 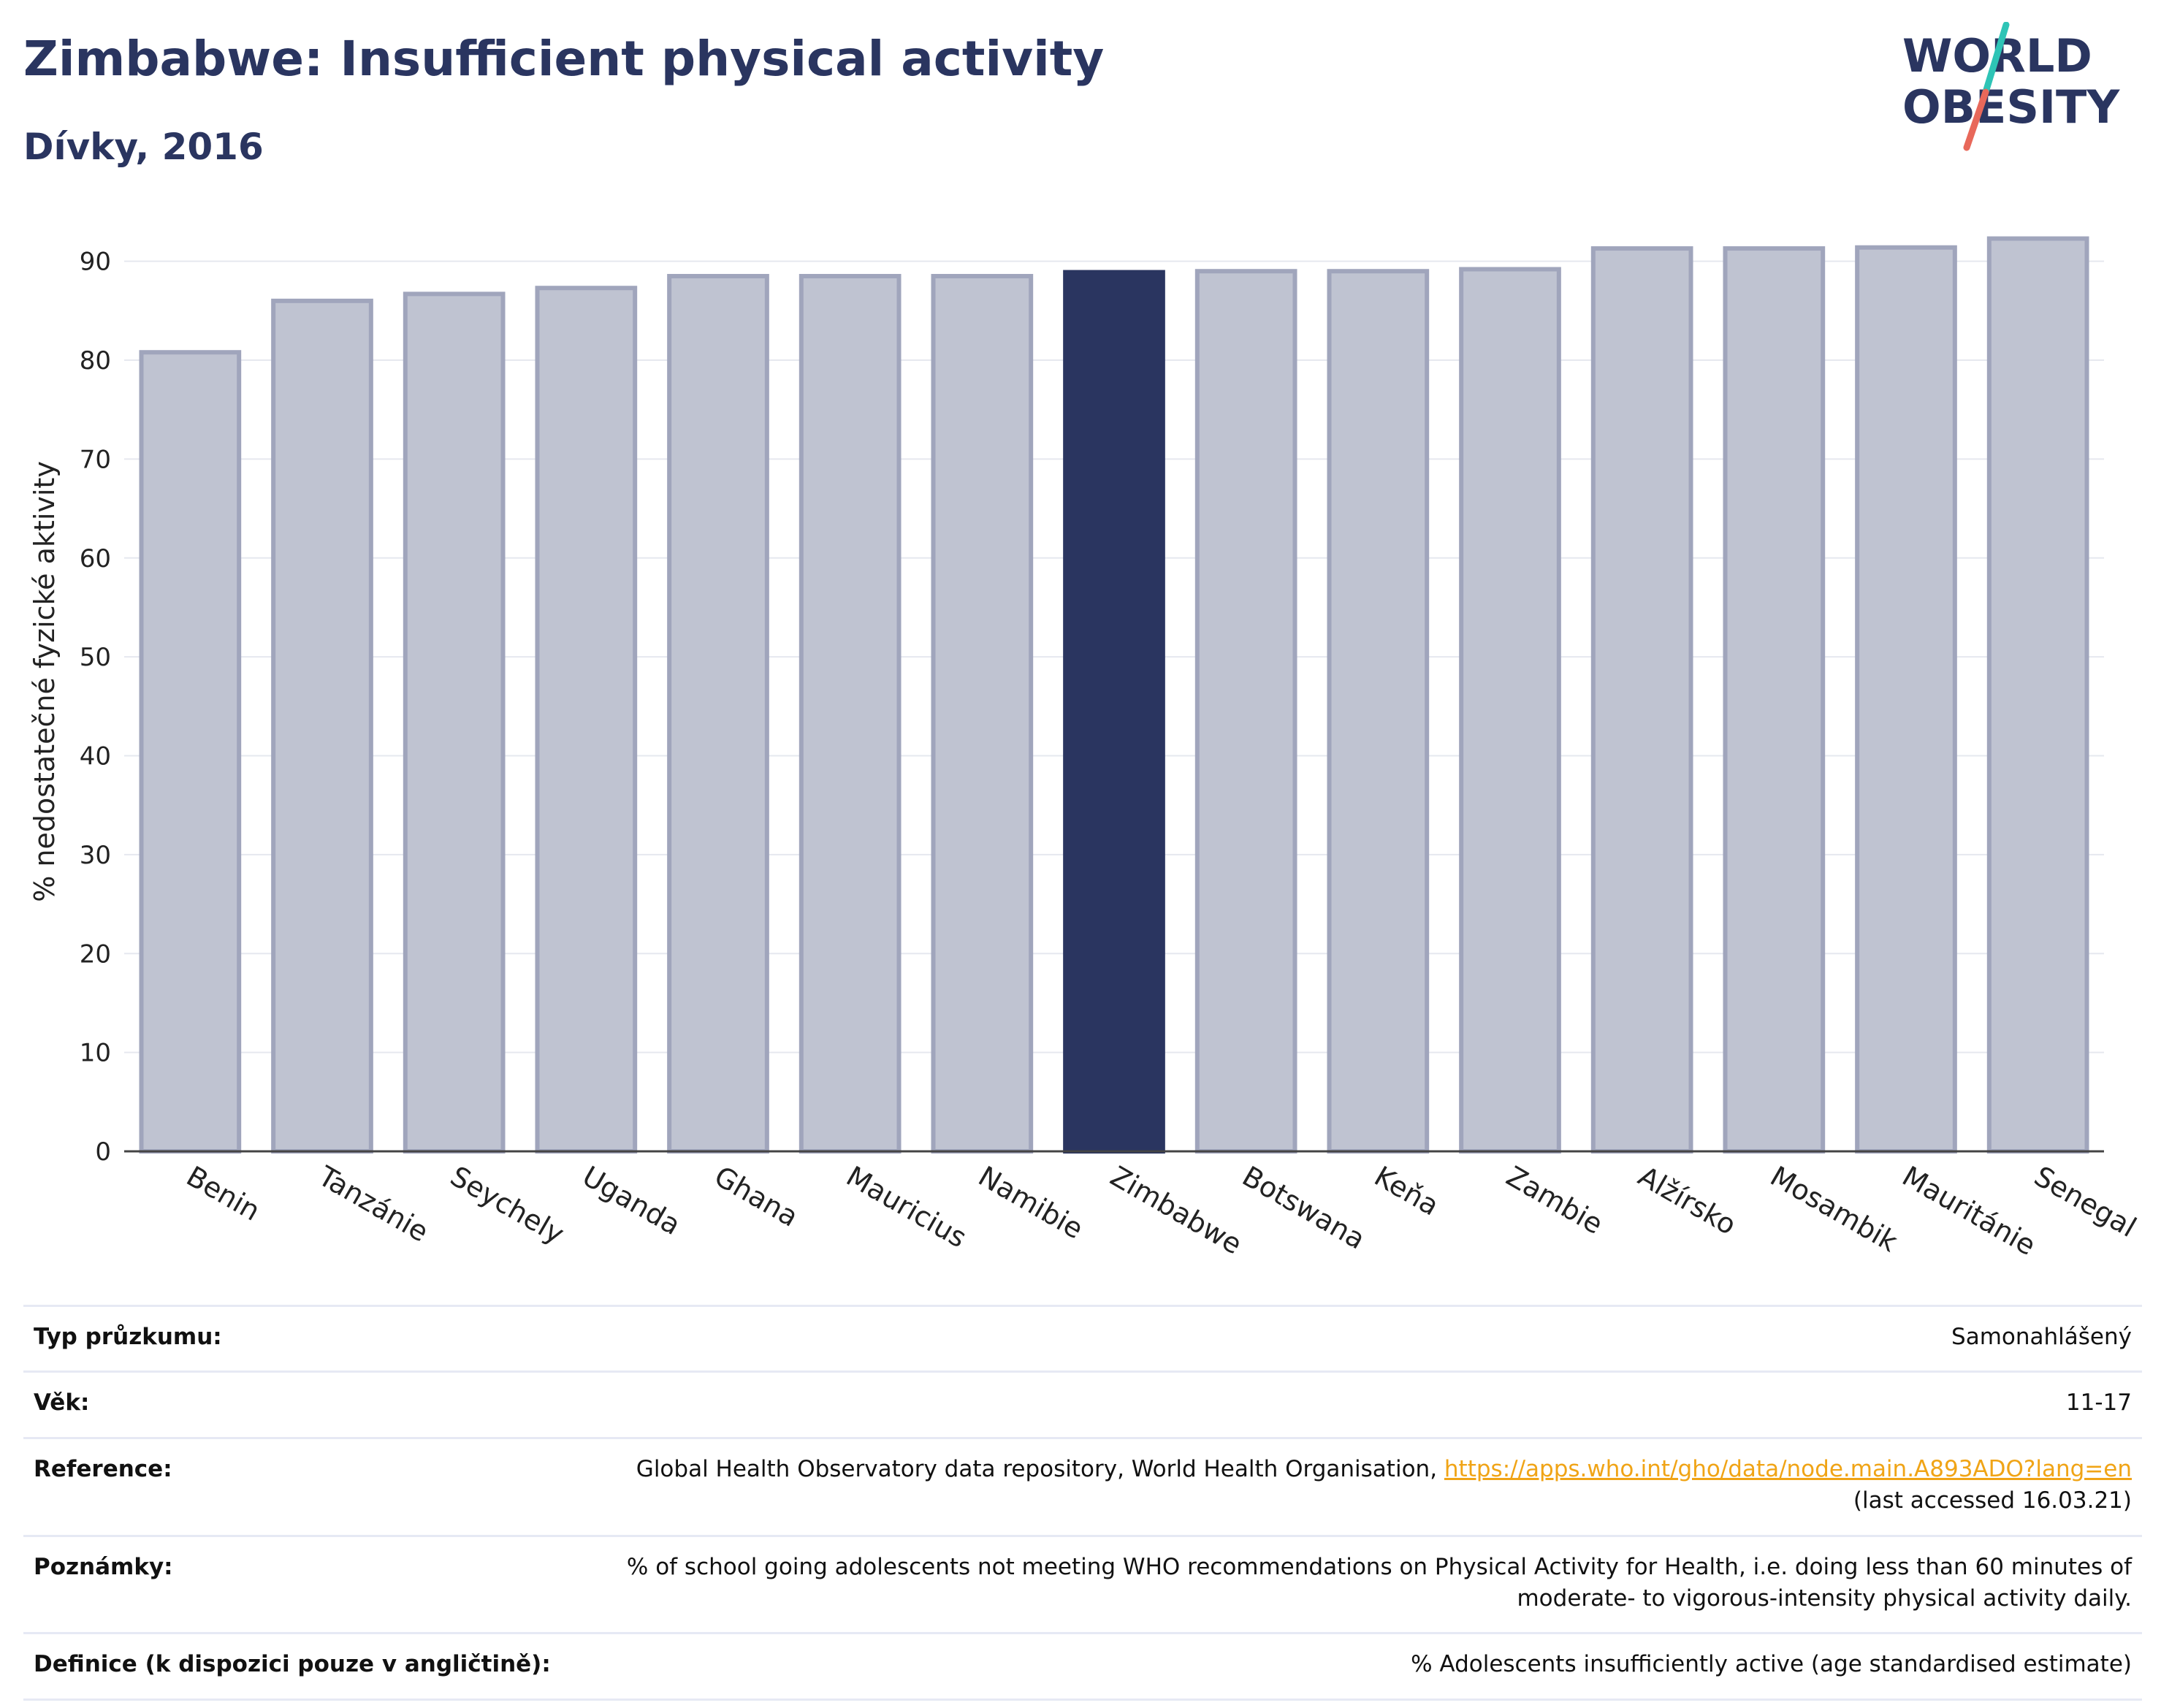 What do you see at coordinates (103, 1152) in the screenshot?
I see `y-tick-label: 0` at bounding box center [103, 1152].